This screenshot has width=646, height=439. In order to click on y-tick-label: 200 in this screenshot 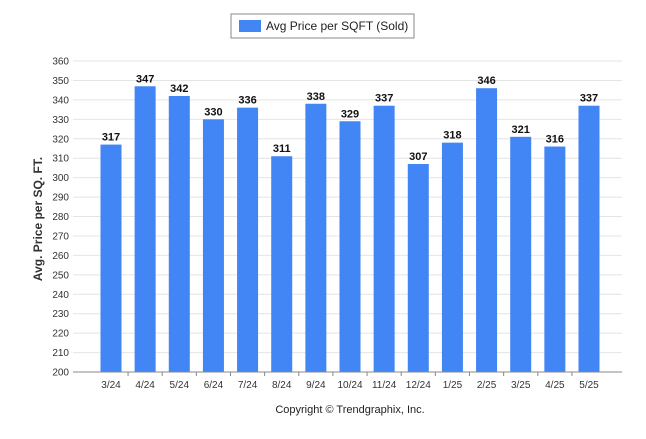, I will do `click(60, 373)`.